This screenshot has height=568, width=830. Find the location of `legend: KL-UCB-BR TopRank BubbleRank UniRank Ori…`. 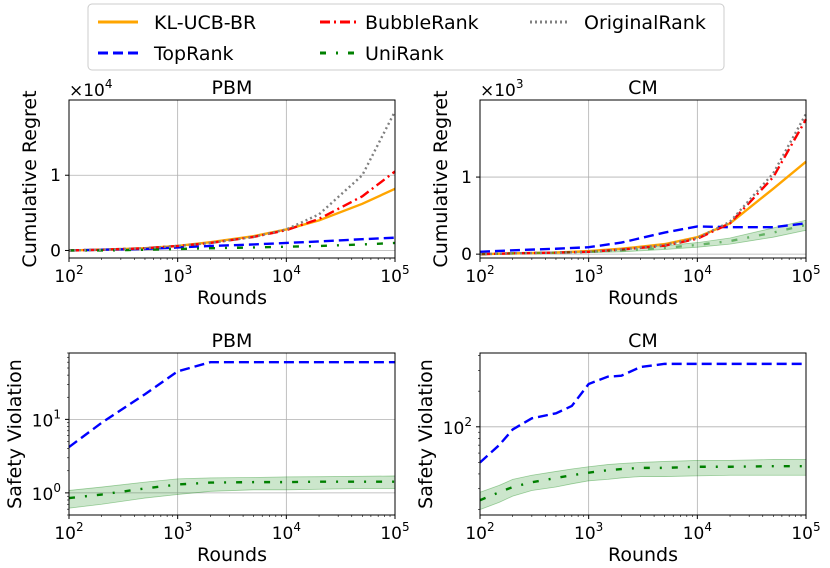

legend: KL-UCB-BR TopRank BubbleRank UniRank Ori… is located at coordinates (406, 37).